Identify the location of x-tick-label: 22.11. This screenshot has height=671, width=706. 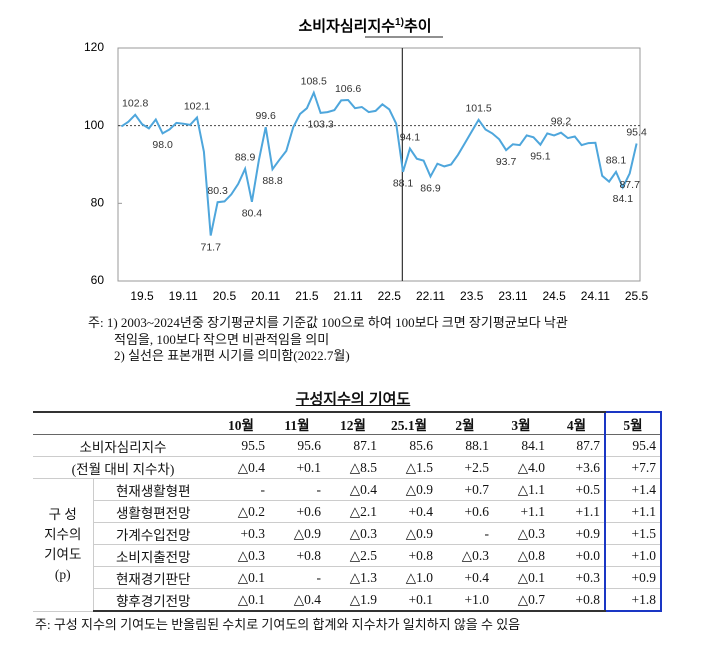
(430, 296).